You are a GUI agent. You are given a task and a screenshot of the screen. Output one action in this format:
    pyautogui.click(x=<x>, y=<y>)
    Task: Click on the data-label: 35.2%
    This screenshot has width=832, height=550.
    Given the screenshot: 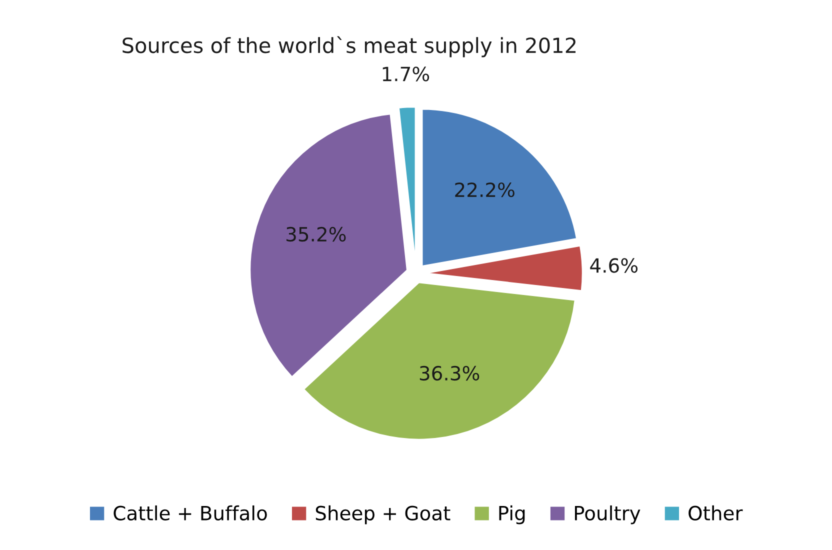 What is the action you would take?
    pyautogui.click(x=316, y=234)
    